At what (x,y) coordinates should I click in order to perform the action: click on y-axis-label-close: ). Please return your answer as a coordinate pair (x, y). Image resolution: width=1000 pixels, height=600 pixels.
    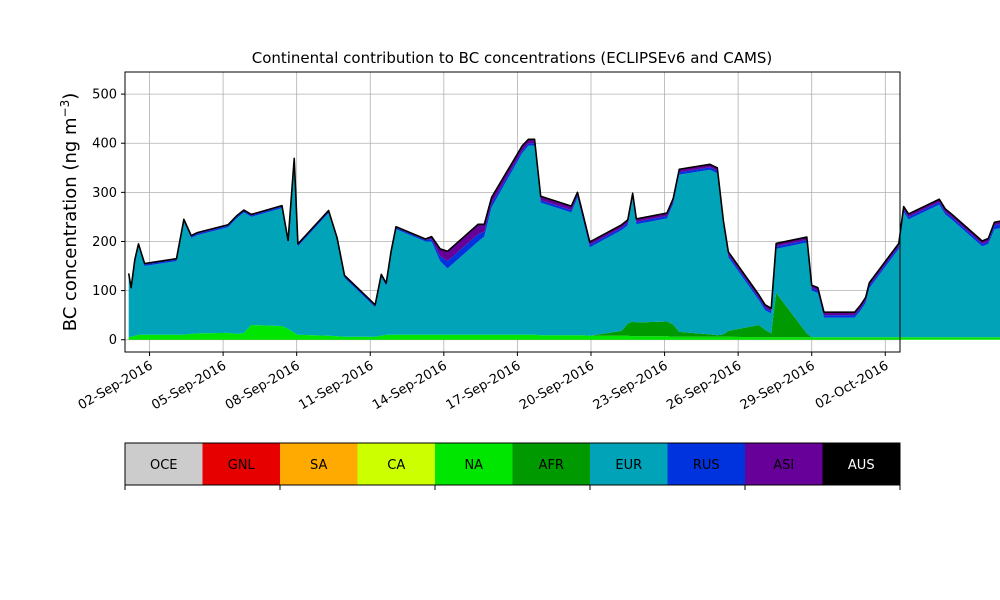
    Looking at the image, I should click on (70, 96).